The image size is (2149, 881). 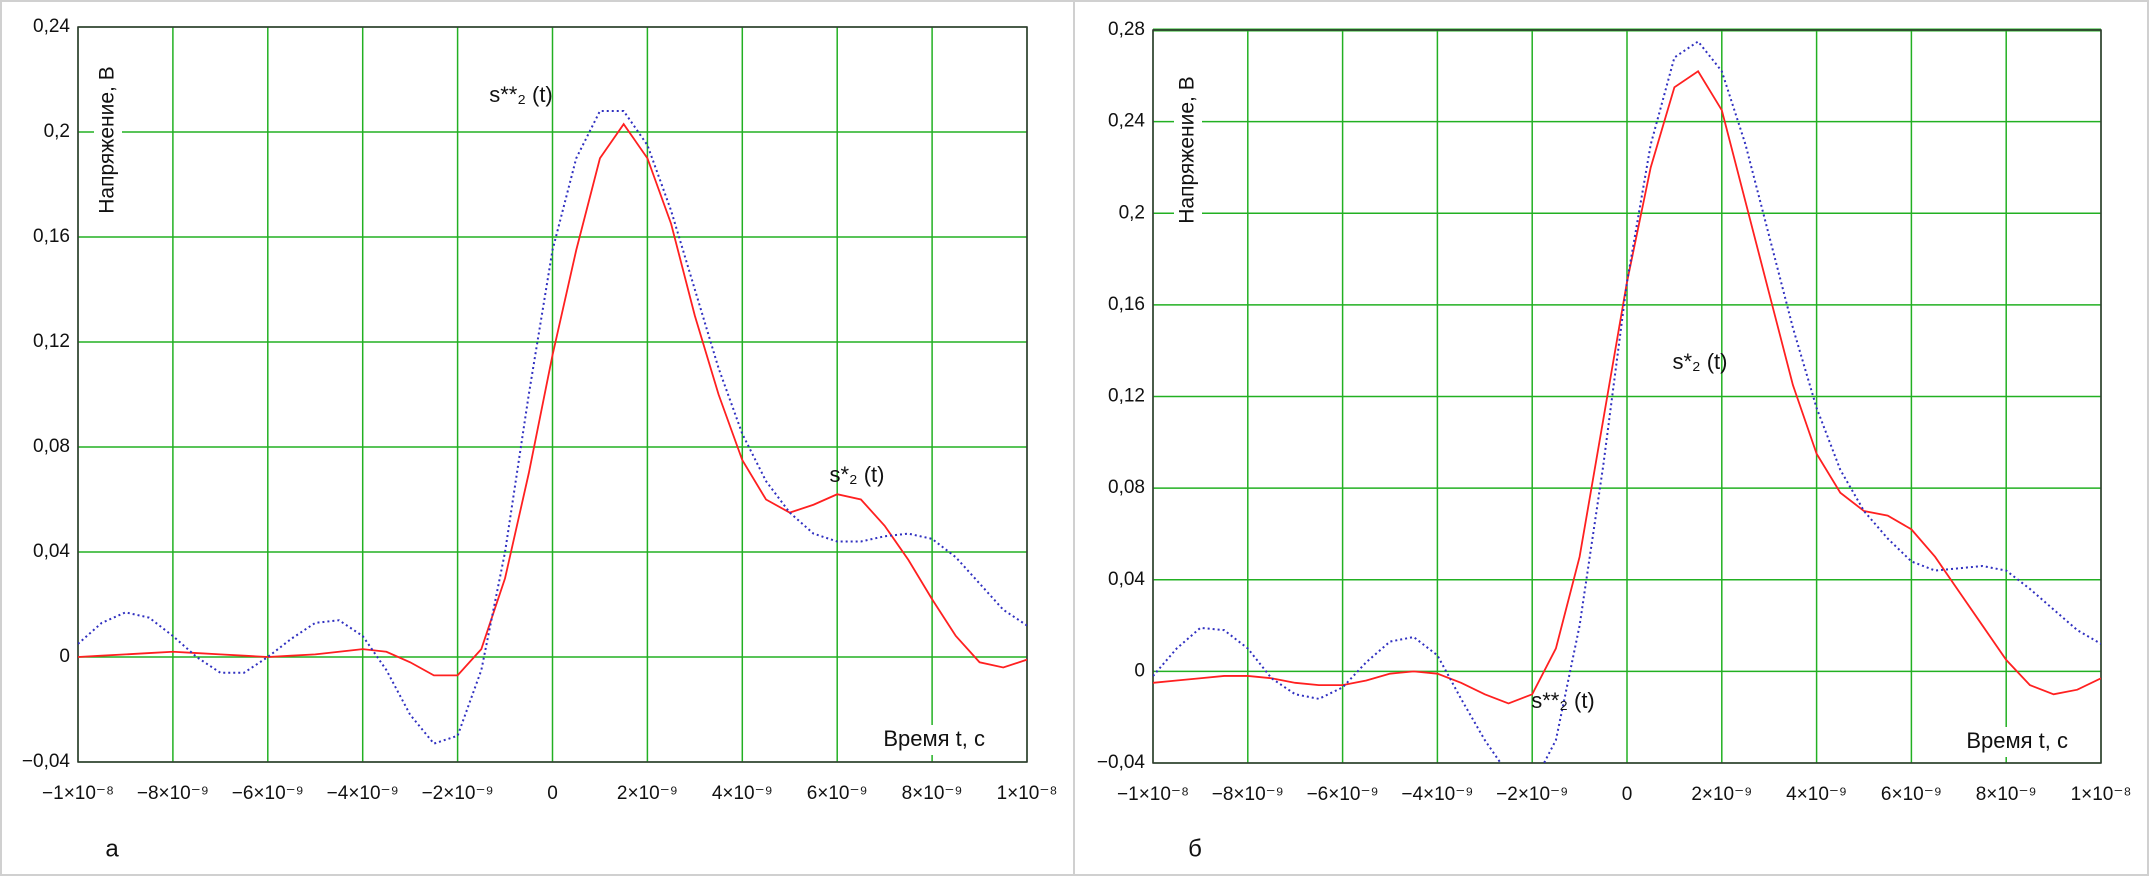 I want to click on y-tick-label: 0,28, so click(x=1126, y=29).